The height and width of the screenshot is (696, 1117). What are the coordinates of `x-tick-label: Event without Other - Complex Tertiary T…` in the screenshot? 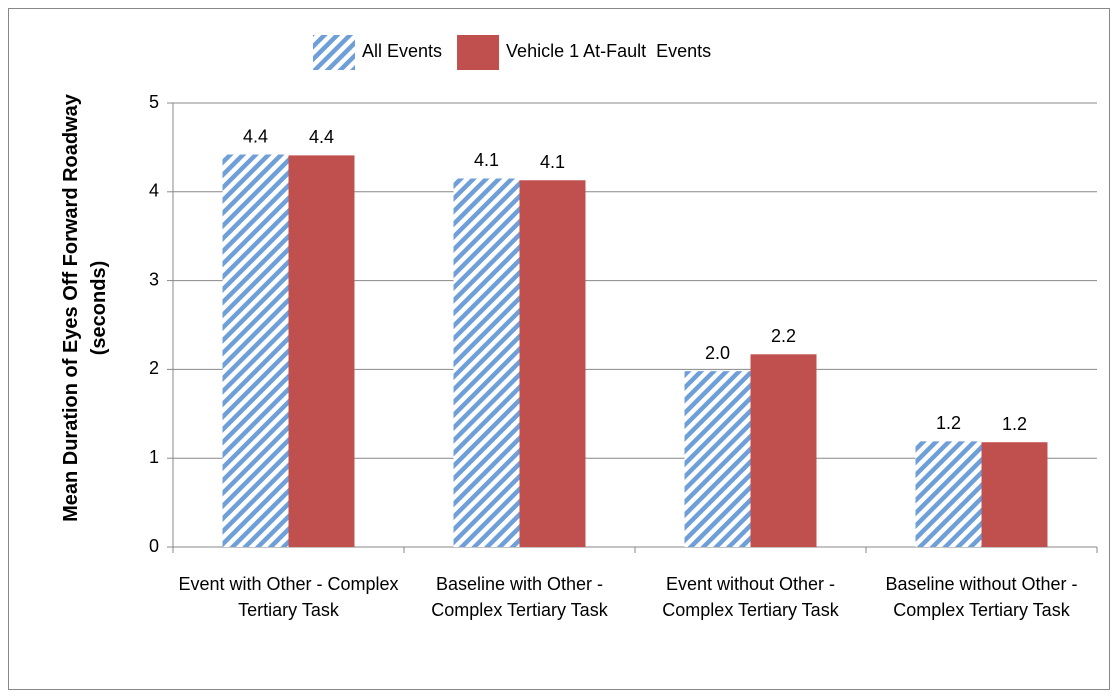 It's located at (750, 597).